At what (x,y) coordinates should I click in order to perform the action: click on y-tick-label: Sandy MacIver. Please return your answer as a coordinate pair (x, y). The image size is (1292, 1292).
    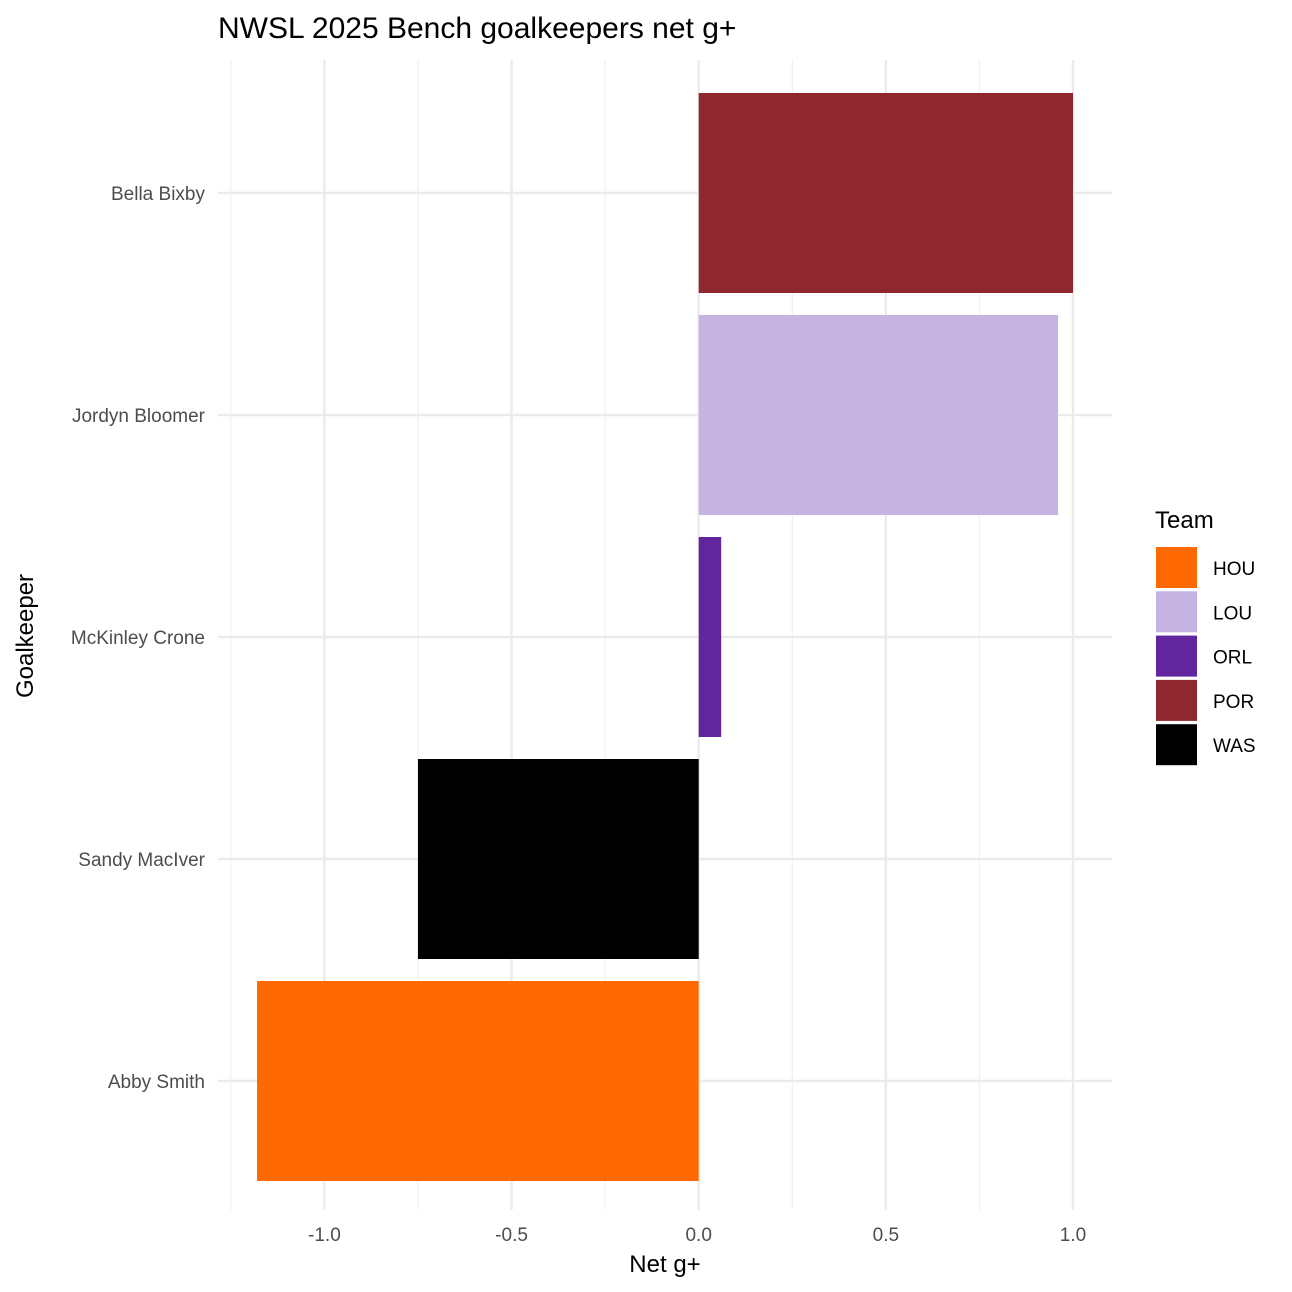
    Looking at the image, I should click on (141, 860).